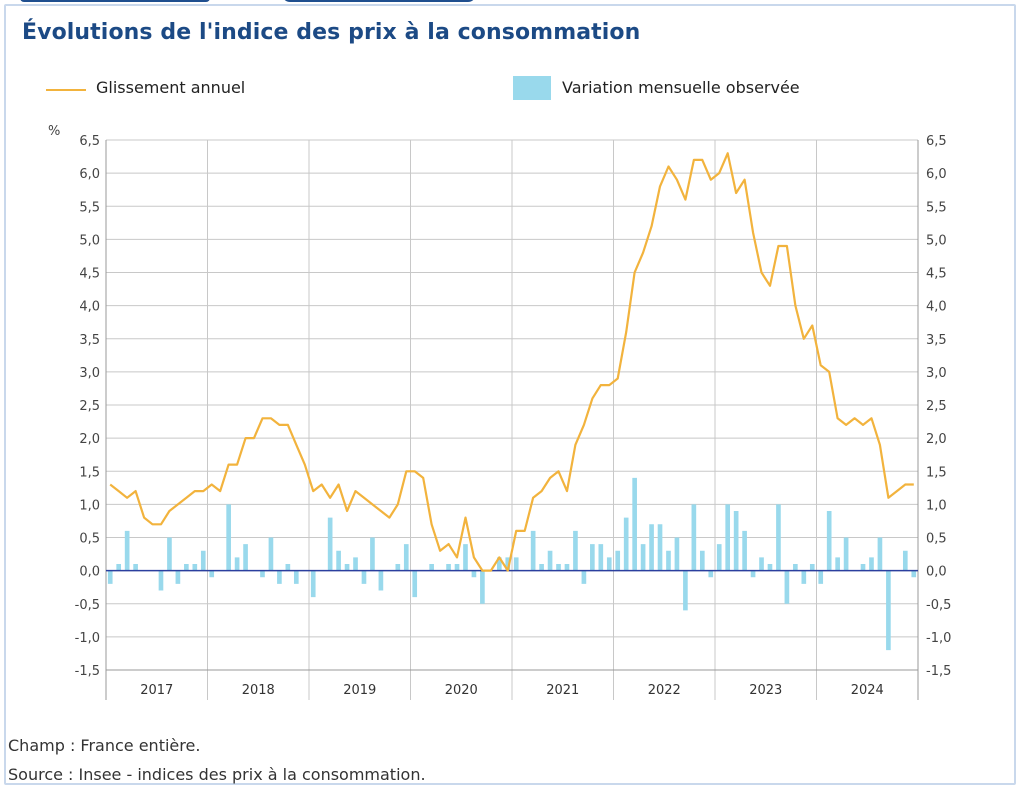 This screenshot has height=791, width=1024. I want to click on legend-bar-swatch, so click(532, 88).